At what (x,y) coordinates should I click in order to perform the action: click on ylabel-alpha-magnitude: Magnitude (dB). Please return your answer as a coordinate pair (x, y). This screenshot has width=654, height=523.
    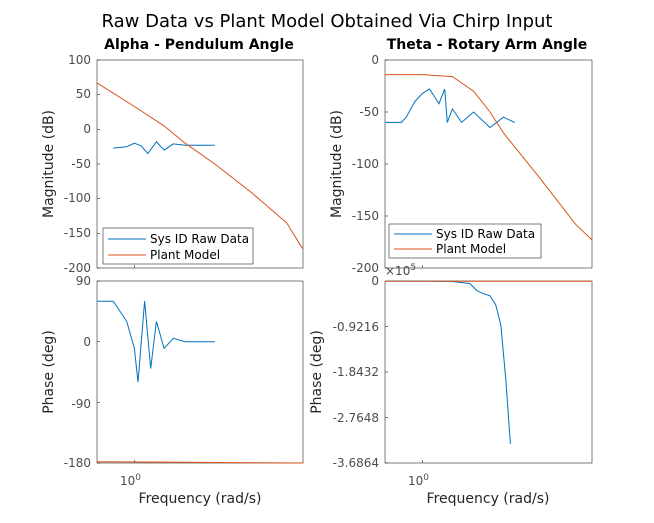
    Looking at the image, I should click on (49, 164).